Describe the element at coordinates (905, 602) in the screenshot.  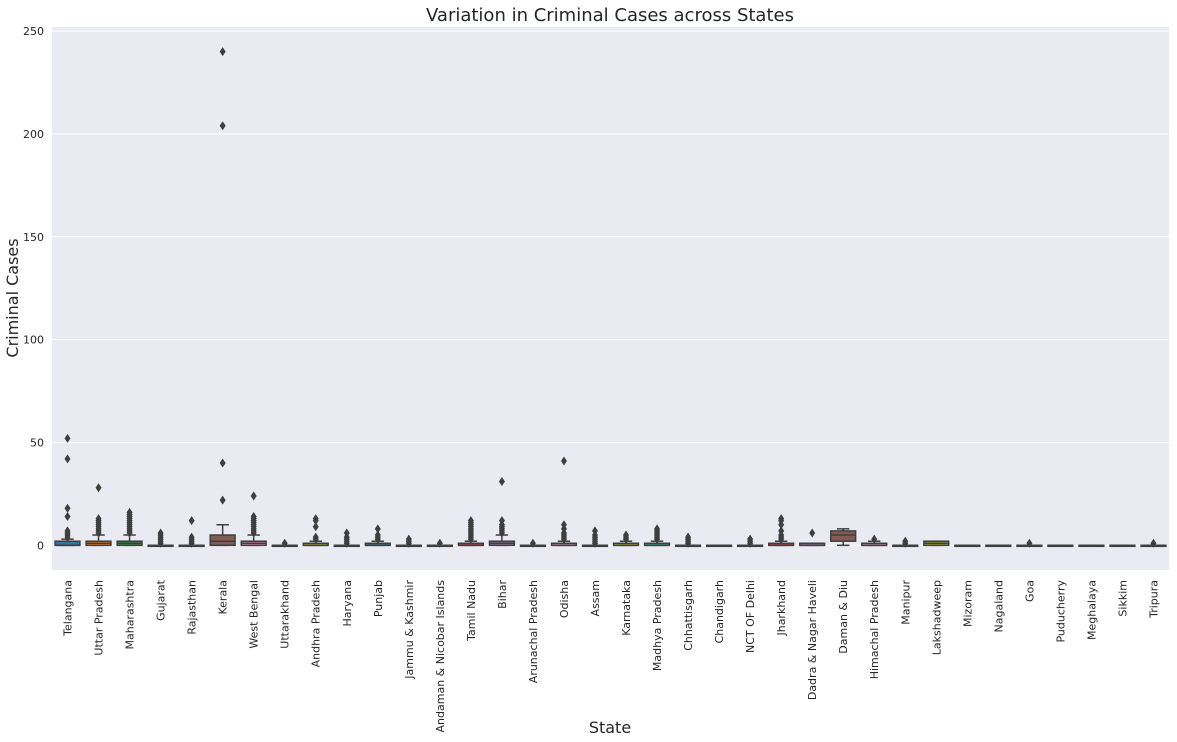
I see `x-tick-label: Manipur` at that location.